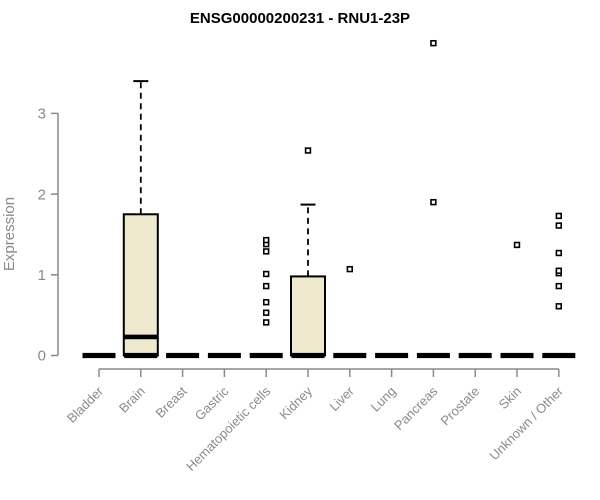  I want to click on boxplot-prostate, so click(475, 355).